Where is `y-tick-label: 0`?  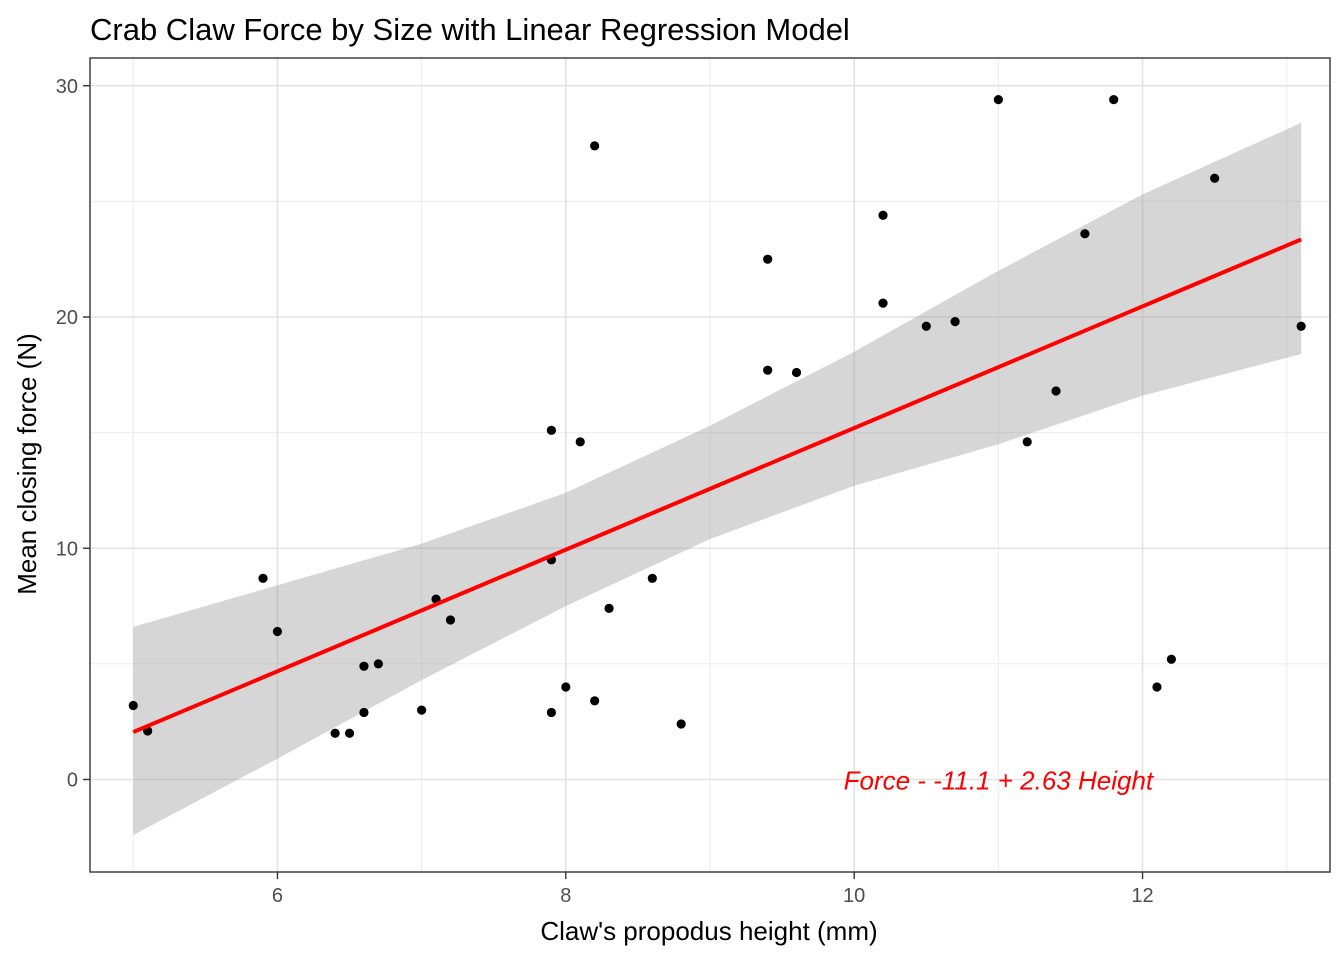 y-tick-label: 0 is located at coordinates (72, 781).